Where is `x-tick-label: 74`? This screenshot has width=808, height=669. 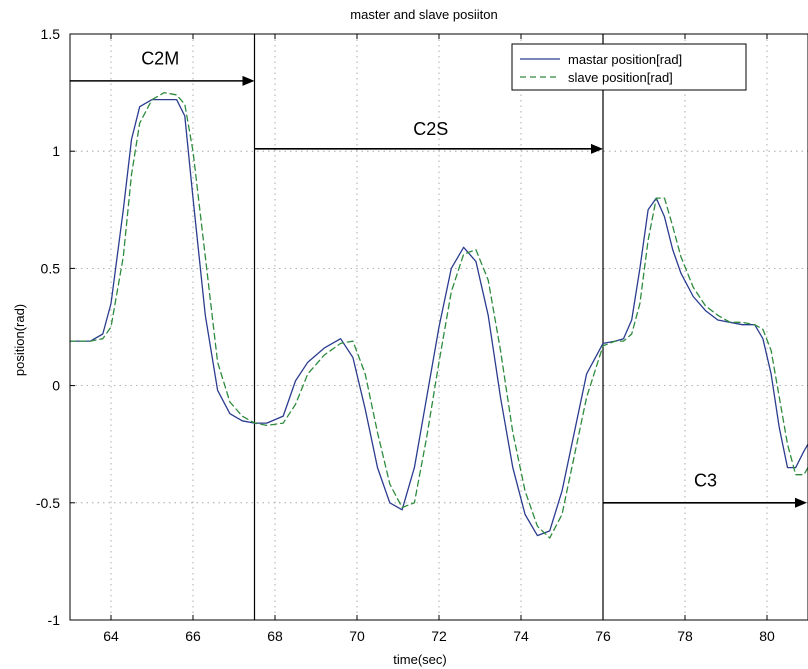
x-tick-label: 74 is located at coordinates (521, 636).